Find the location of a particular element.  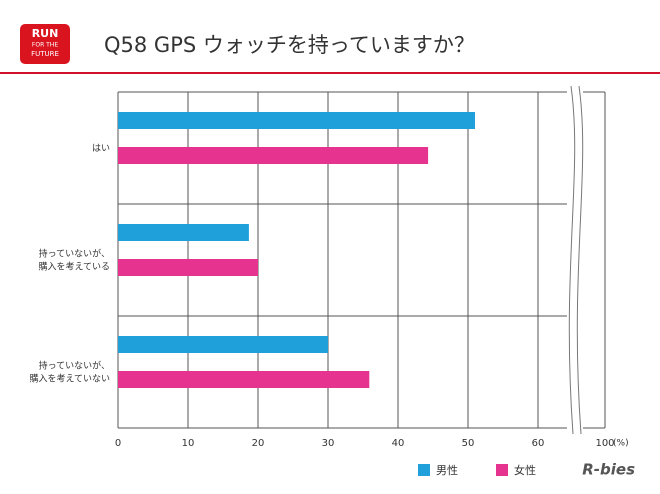

y-tick-label: 持っていないが、購入を考えていない is located at coordinates (69, 371).